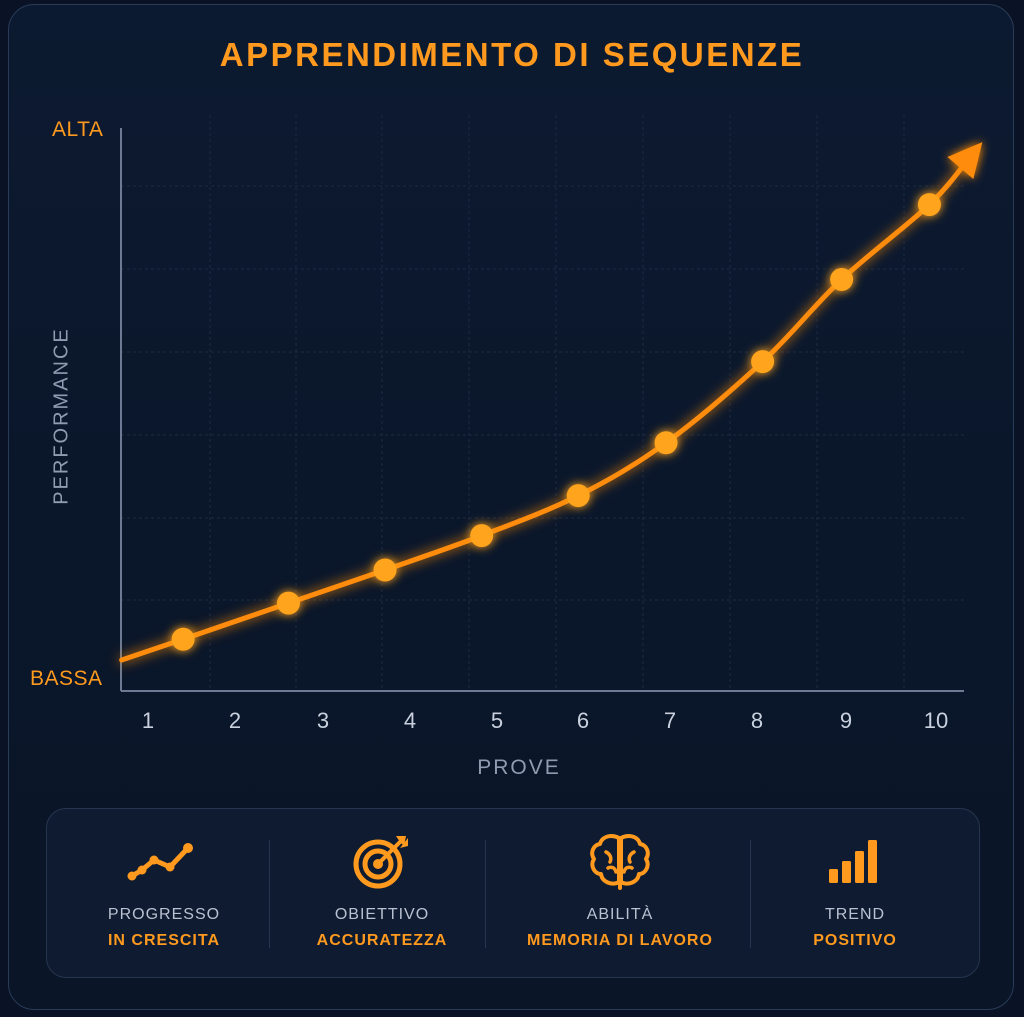 Image resolution: width=1024 pixels, height=1017 pixels. I want to click on y-tick-high: ALTA, so click(78, 129).